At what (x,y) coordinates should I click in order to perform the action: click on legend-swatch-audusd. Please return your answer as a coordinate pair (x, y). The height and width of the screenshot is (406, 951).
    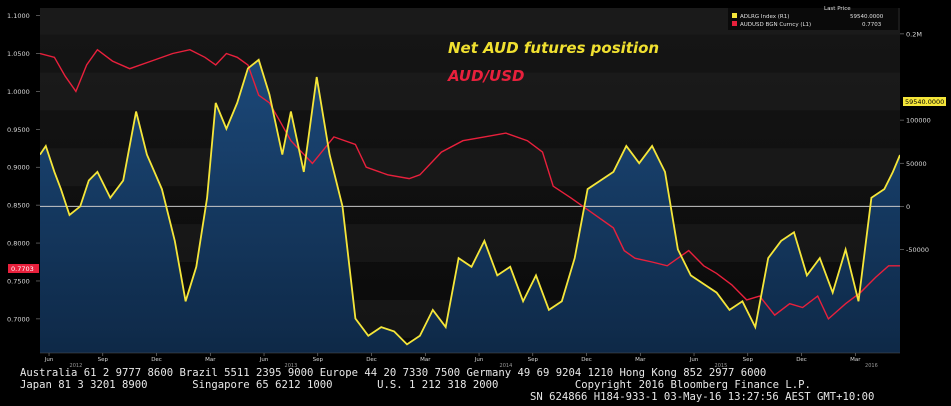
    Looking at the image, I should click on (734, 23).